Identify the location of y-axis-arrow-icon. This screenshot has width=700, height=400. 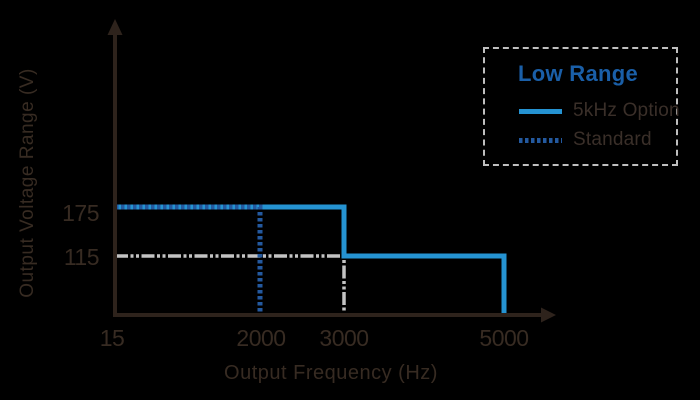
(115, 27).